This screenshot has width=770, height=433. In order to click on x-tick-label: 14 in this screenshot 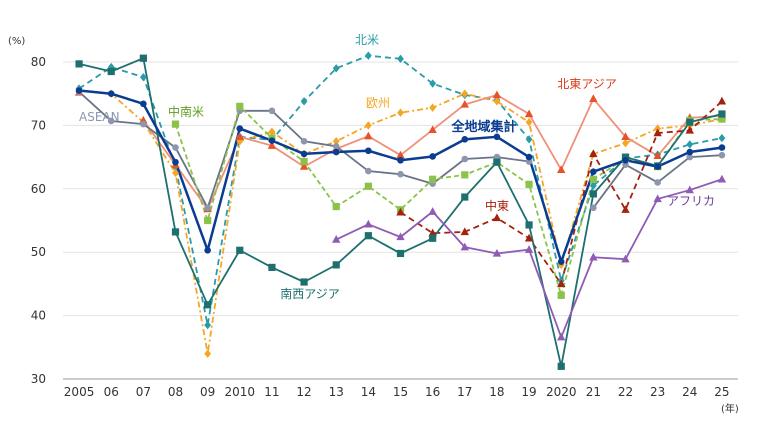, I will do `click(368, 392)`.